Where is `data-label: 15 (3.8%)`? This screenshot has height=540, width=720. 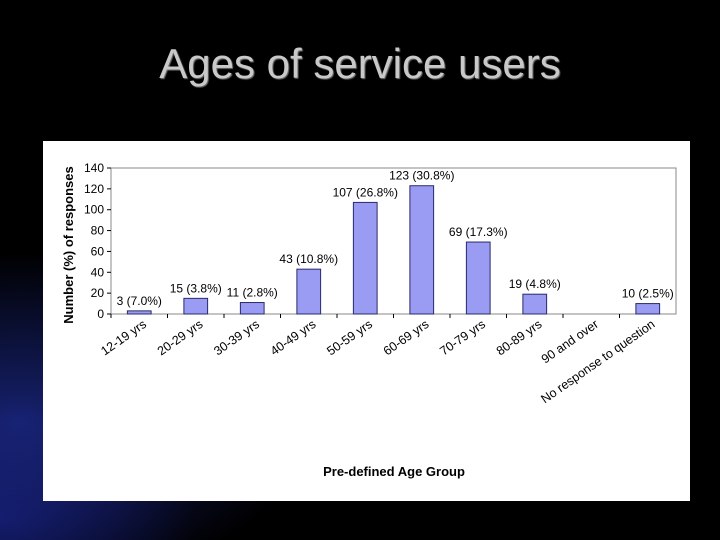 data-label: 15 (3.8%) is located at coordinates (196, 288).